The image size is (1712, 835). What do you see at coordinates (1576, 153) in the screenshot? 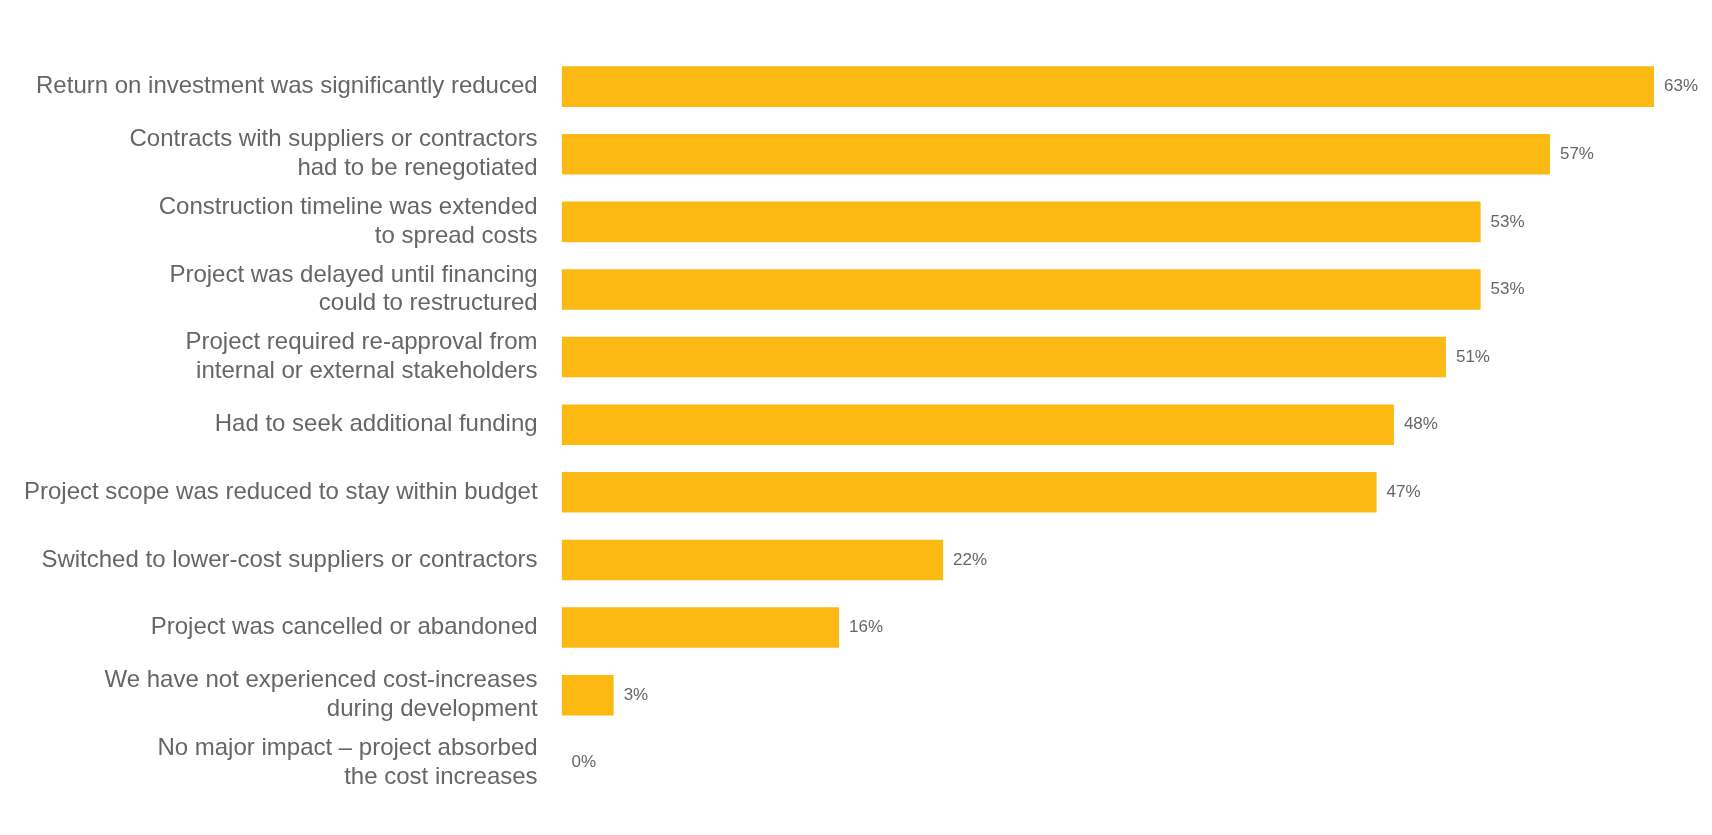
I see `data-label: 57%` at bounding box center [1576, 153].